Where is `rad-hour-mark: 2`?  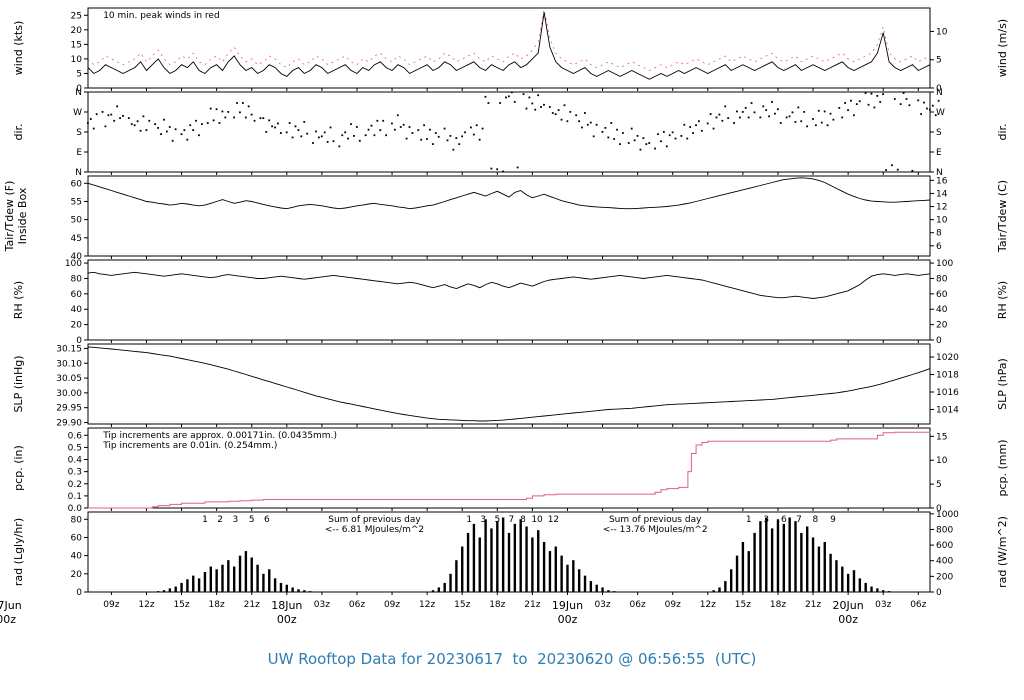 rad-hour-mark: 2 is located at coordinates (220, 520).